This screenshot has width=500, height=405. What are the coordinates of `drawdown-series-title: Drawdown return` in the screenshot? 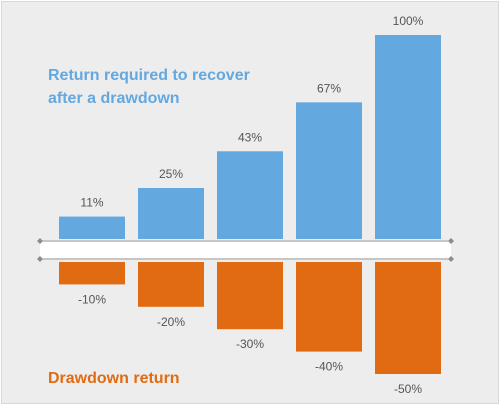 It's located at (114, 378).